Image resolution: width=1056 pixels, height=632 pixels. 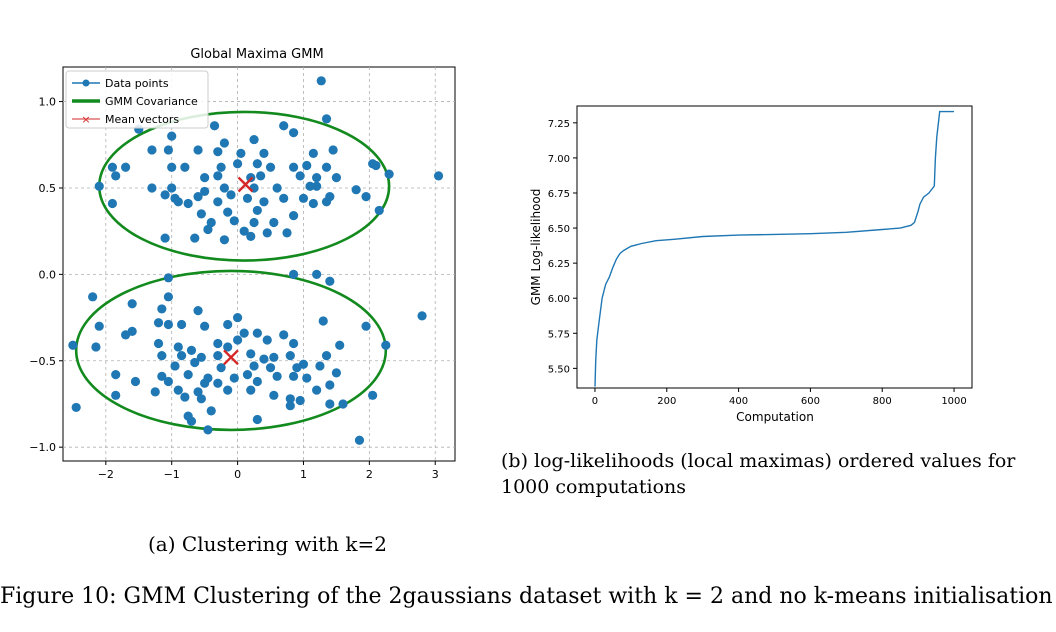 I want to click on caption-a: (a) Clustering with k=2, so click(x=267, y=544).